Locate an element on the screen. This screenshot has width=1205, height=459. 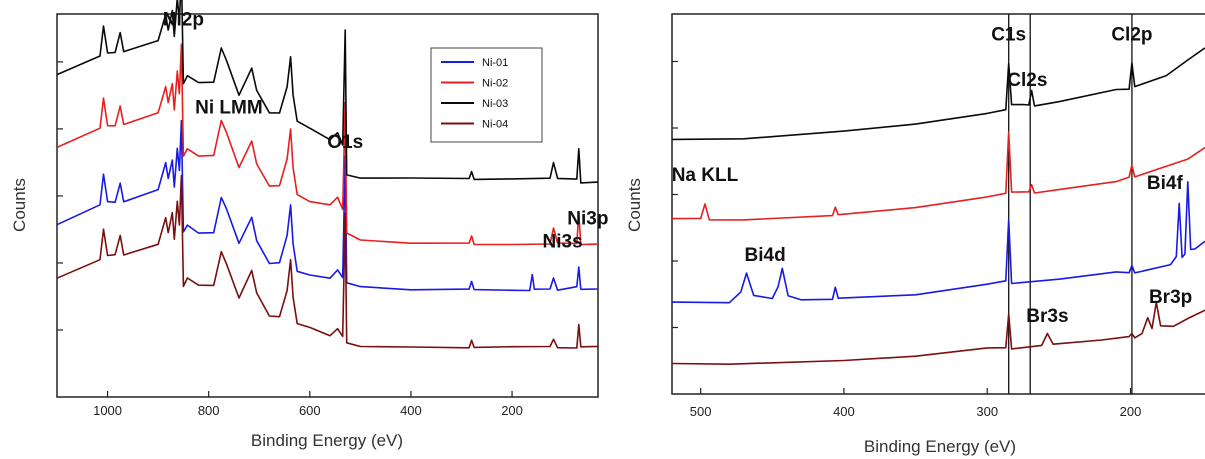
left-legend: Ni-01 Ni-02 Ni-03 Ni-04 is located at coordinates (486, 95).